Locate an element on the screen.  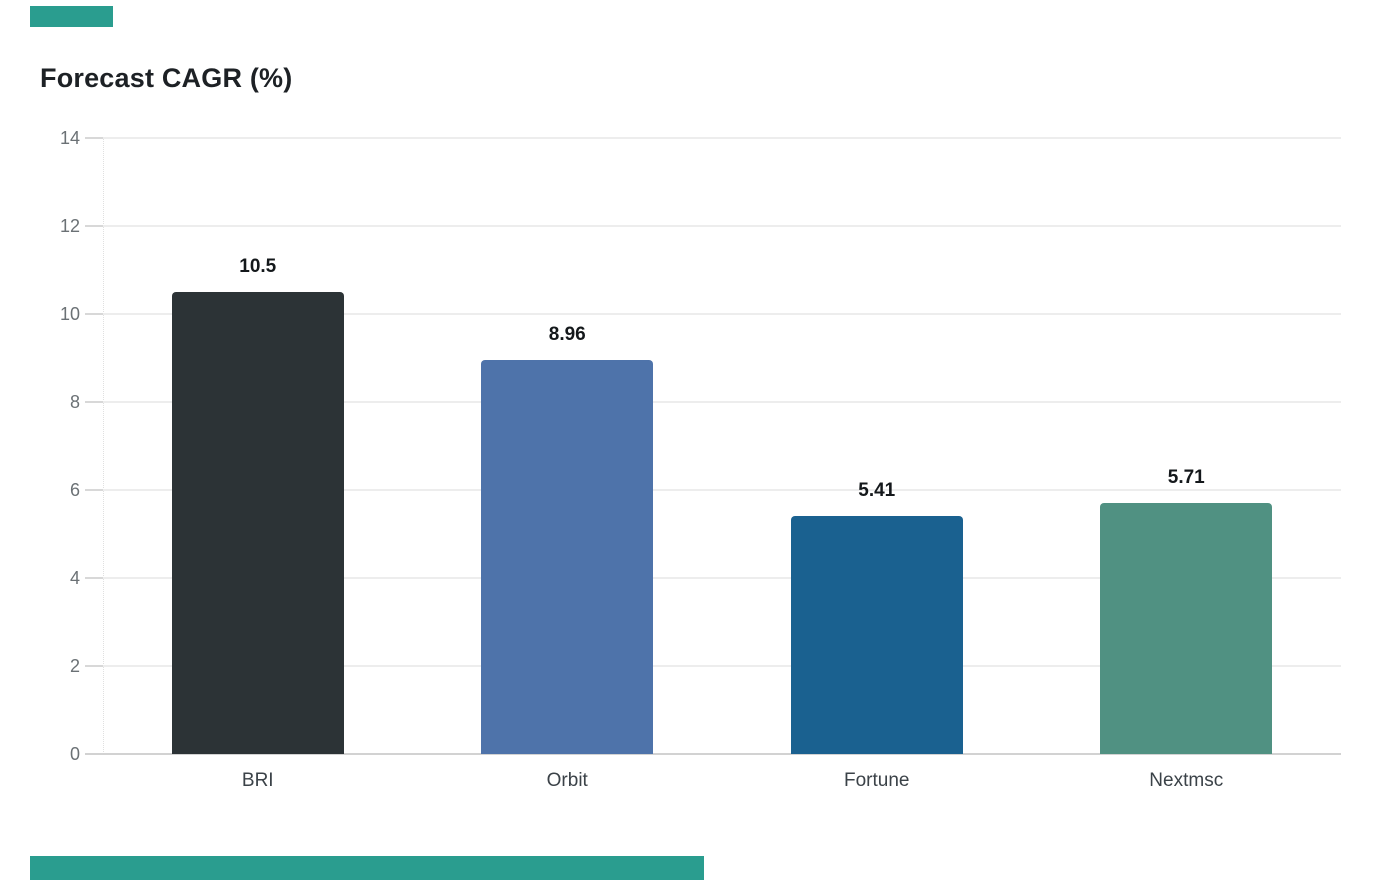
chart-title: Forecast CAGR (%) is located at coordinates (166, 78).